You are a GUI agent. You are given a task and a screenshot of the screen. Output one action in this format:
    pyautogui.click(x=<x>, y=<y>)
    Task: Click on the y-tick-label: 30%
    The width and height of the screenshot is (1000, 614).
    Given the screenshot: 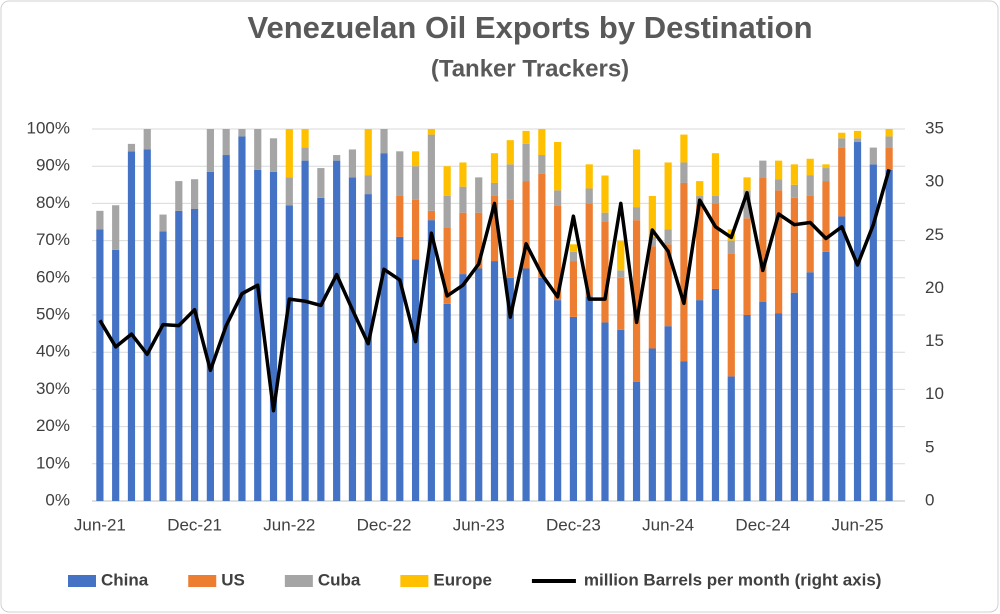 What is the action you would take?
    pyautogui.click(x=53, y=388)
    